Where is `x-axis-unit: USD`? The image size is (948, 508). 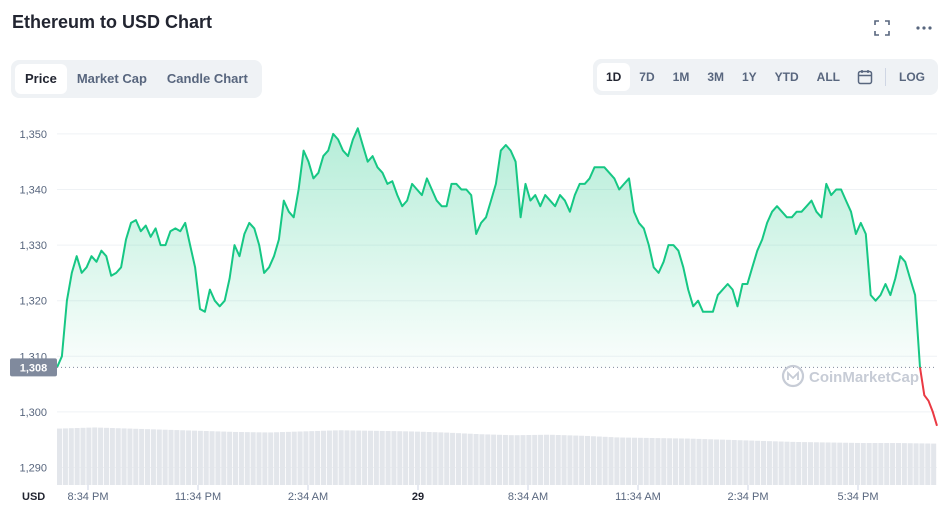
x-axis-unit: USD is located at coordinates (33, 497).